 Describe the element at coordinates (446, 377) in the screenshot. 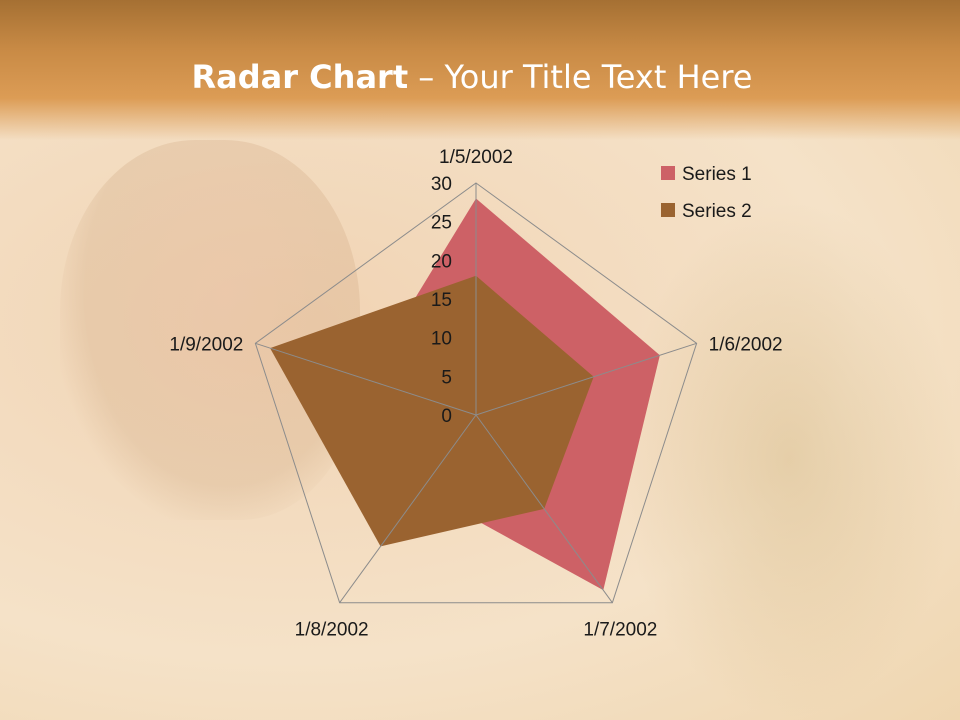

I see `tick-label: 5` at that location.